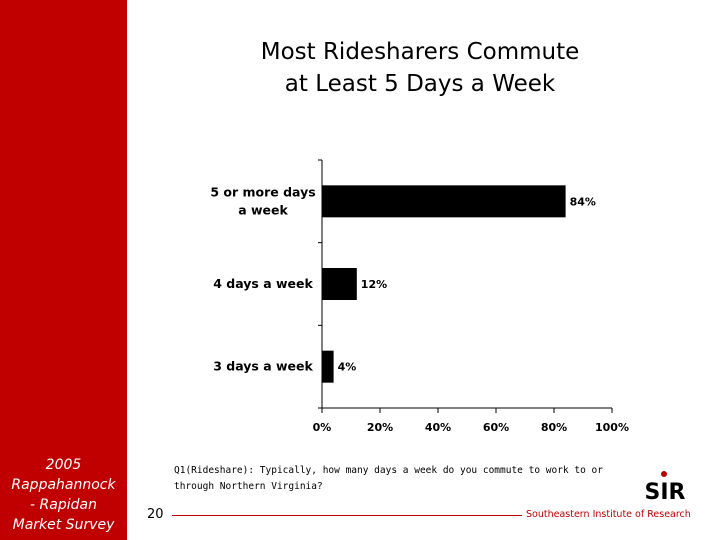 This screenshot has height=540, width=720. I want to click on x-tick-label: 100%, so click(612, 427).